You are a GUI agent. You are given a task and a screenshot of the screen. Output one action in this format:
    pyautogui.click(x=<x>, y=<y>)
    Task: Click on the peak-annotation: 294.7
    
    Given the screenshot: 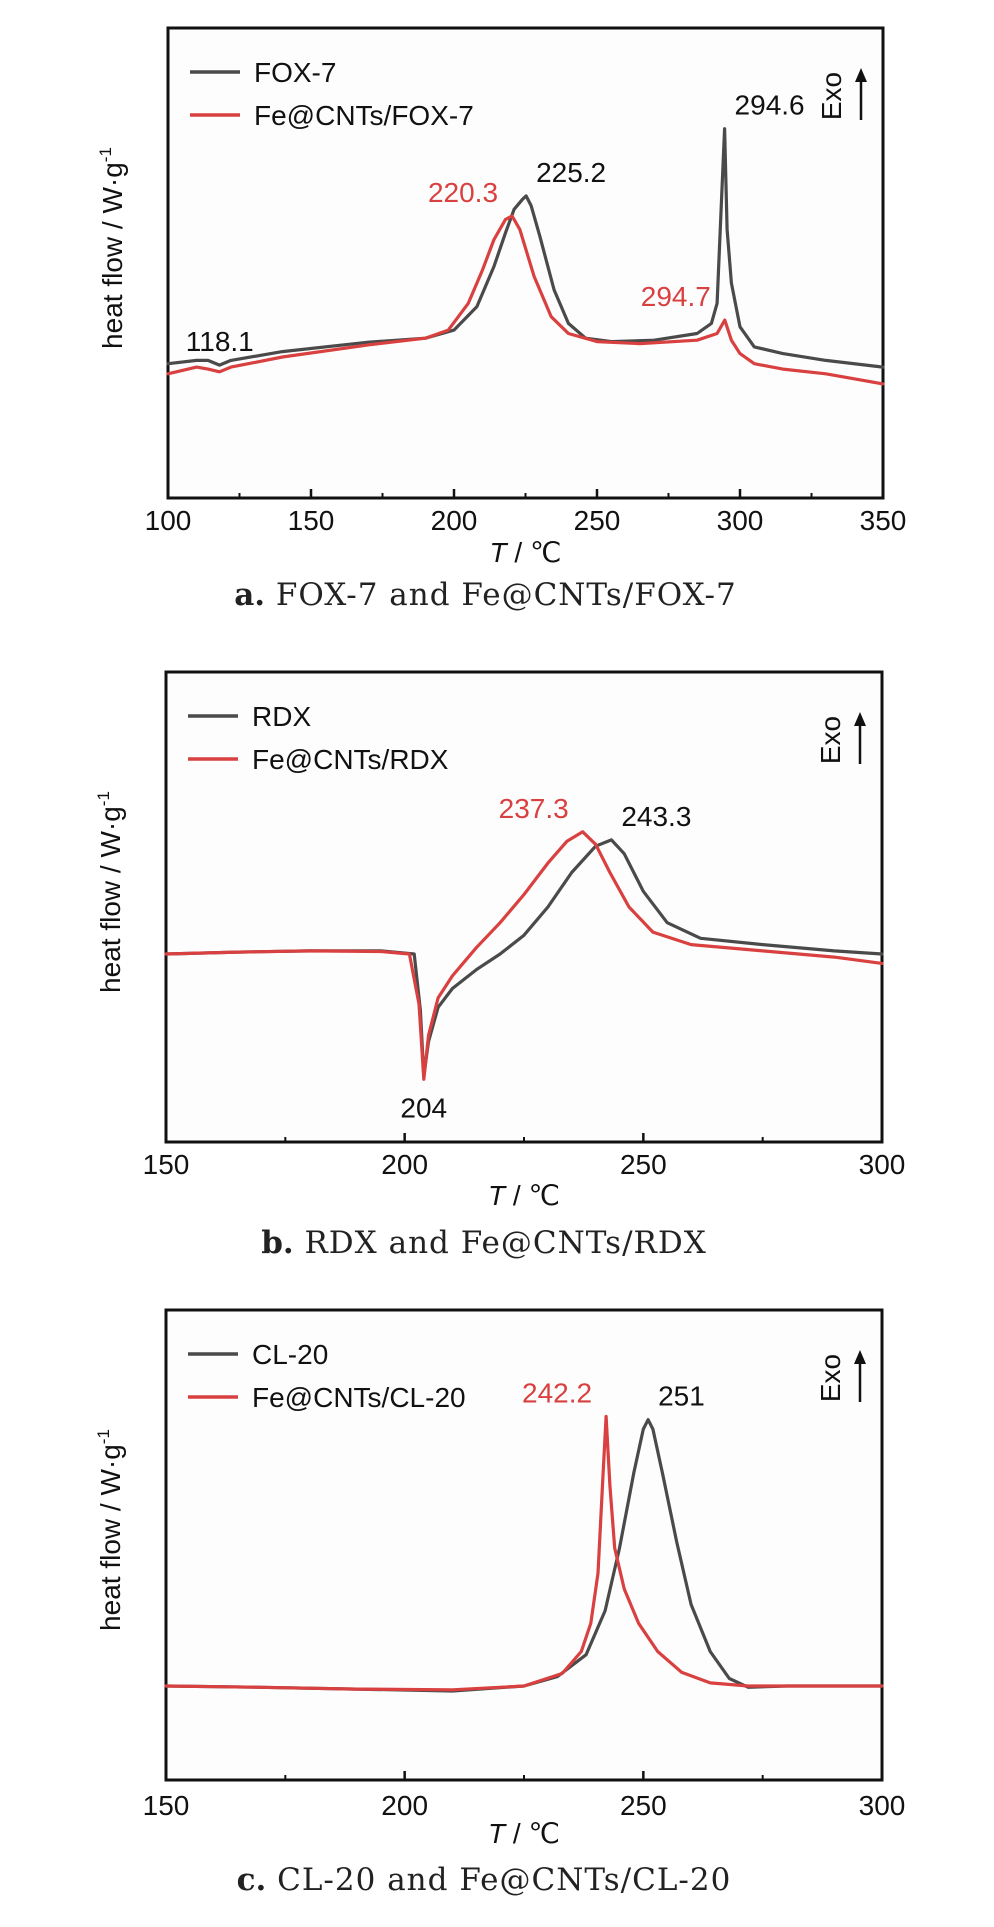 What is the action you would take?
    pyautogui.click(x=676, y=296)
    